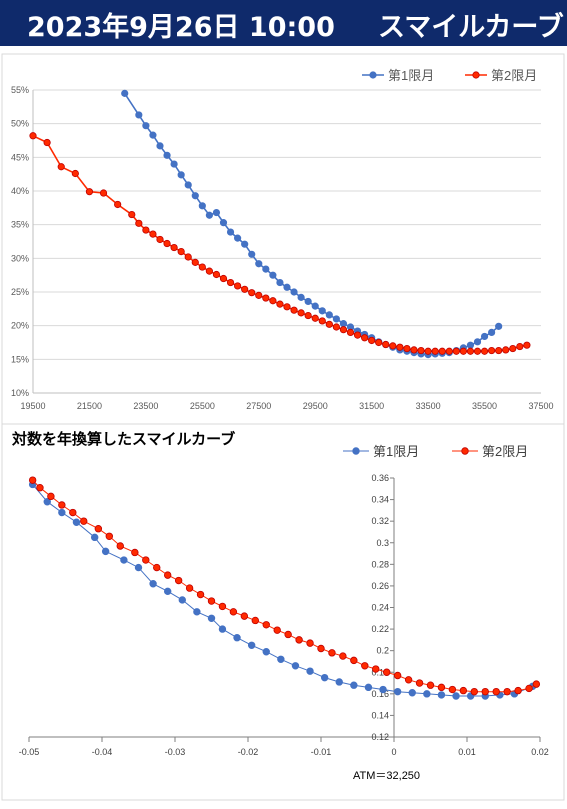 The image size is (567, 809). I want to click on chart-1-x-tick-label: 31500, so click(371, 406).